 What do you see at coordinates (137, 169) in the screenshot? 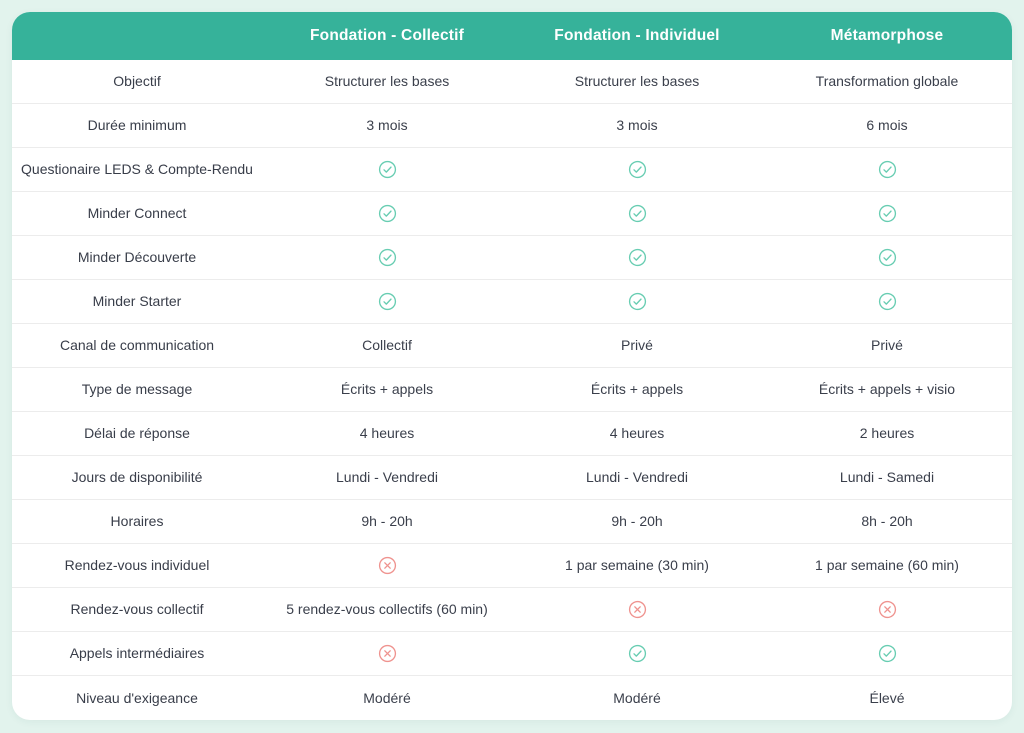
I see `row-label: Questionaire LEDS & Compte-Rendu` at bounding box center [137, 169].